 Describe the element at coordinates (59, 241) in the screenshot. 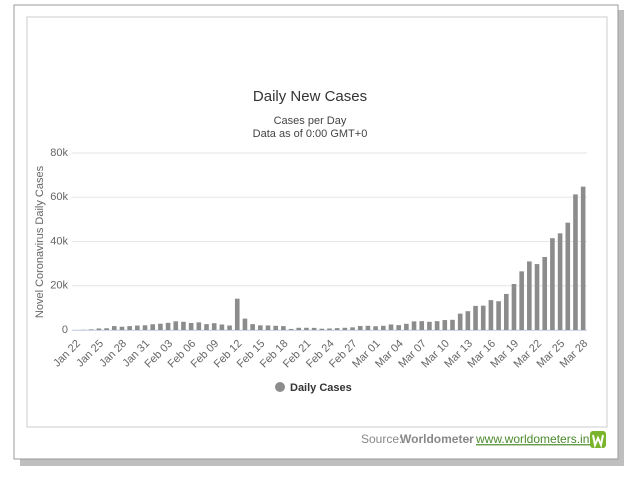

I see `y-tick-label: 40k` at that location.